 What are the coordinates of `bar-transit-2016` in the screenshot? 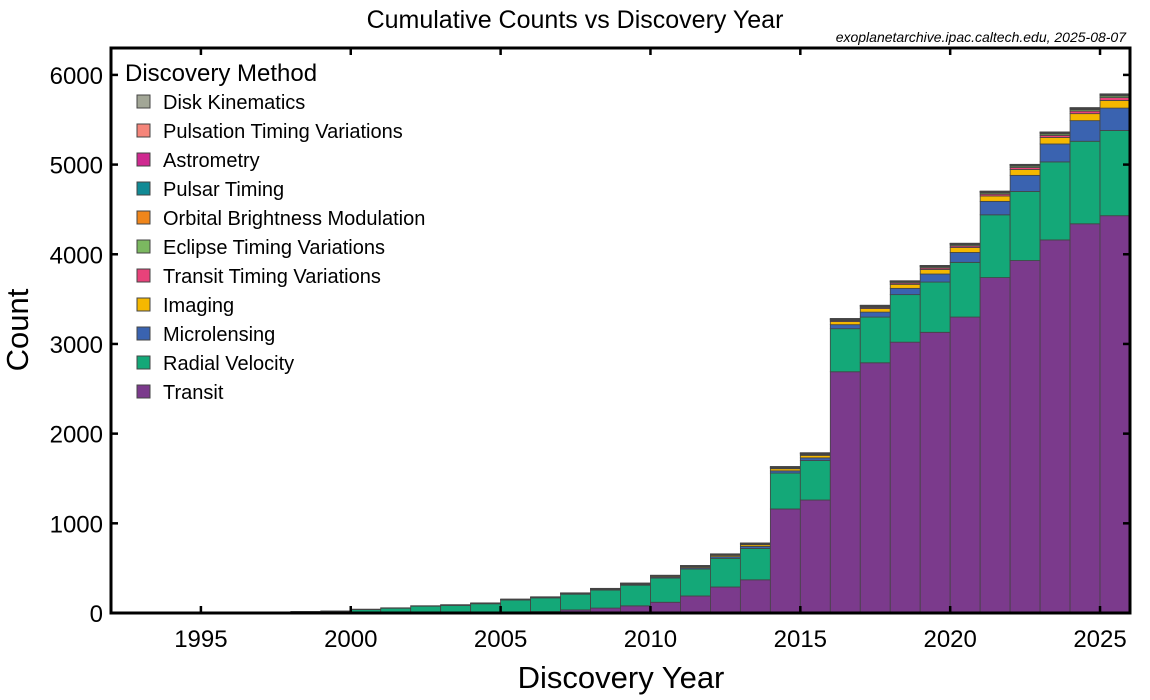 It's located at (845, 492).